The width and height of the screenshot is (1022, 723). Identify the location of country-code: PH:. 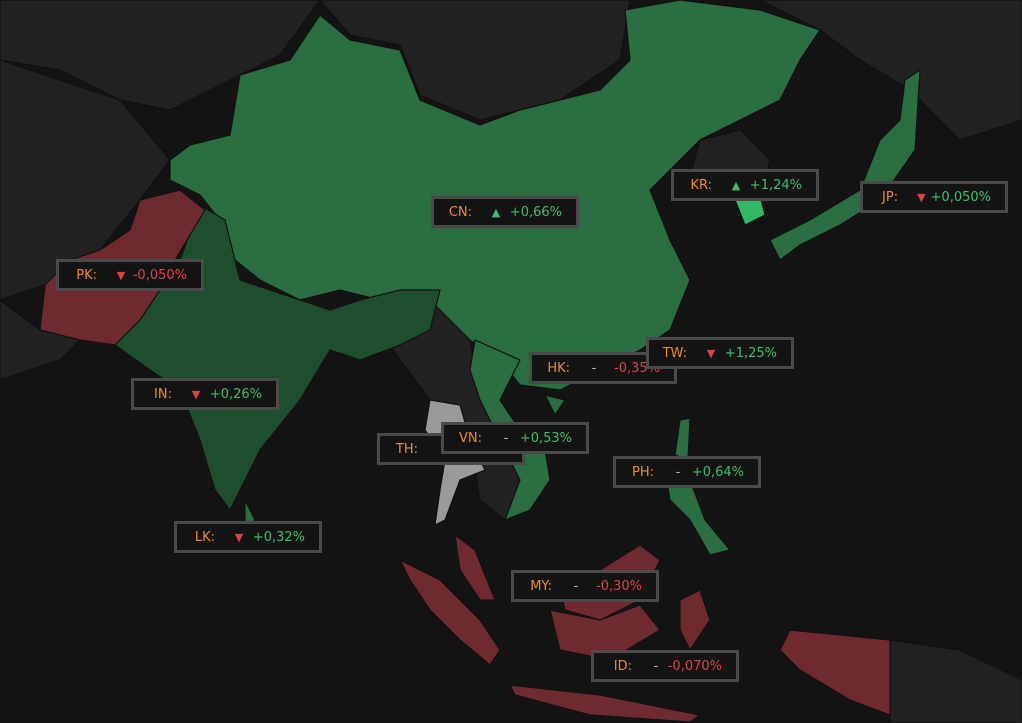
(643, 472).